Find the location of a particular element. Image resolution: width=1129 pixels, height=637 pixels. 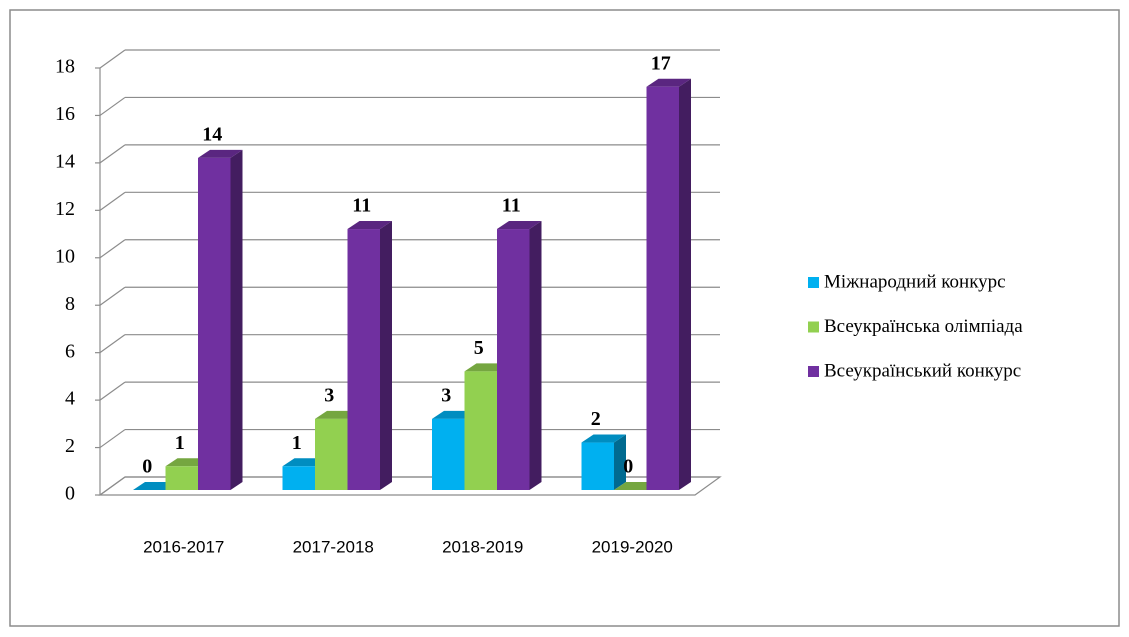

y-tick-label: 16 is located at coordinates (65, 114).